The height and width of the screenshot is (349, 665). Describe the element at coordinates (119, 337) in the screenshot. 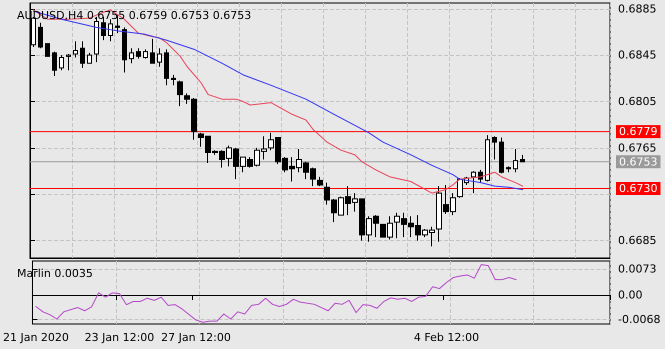

I see `x-tick-label: 23 Jan 12:00` at that location.